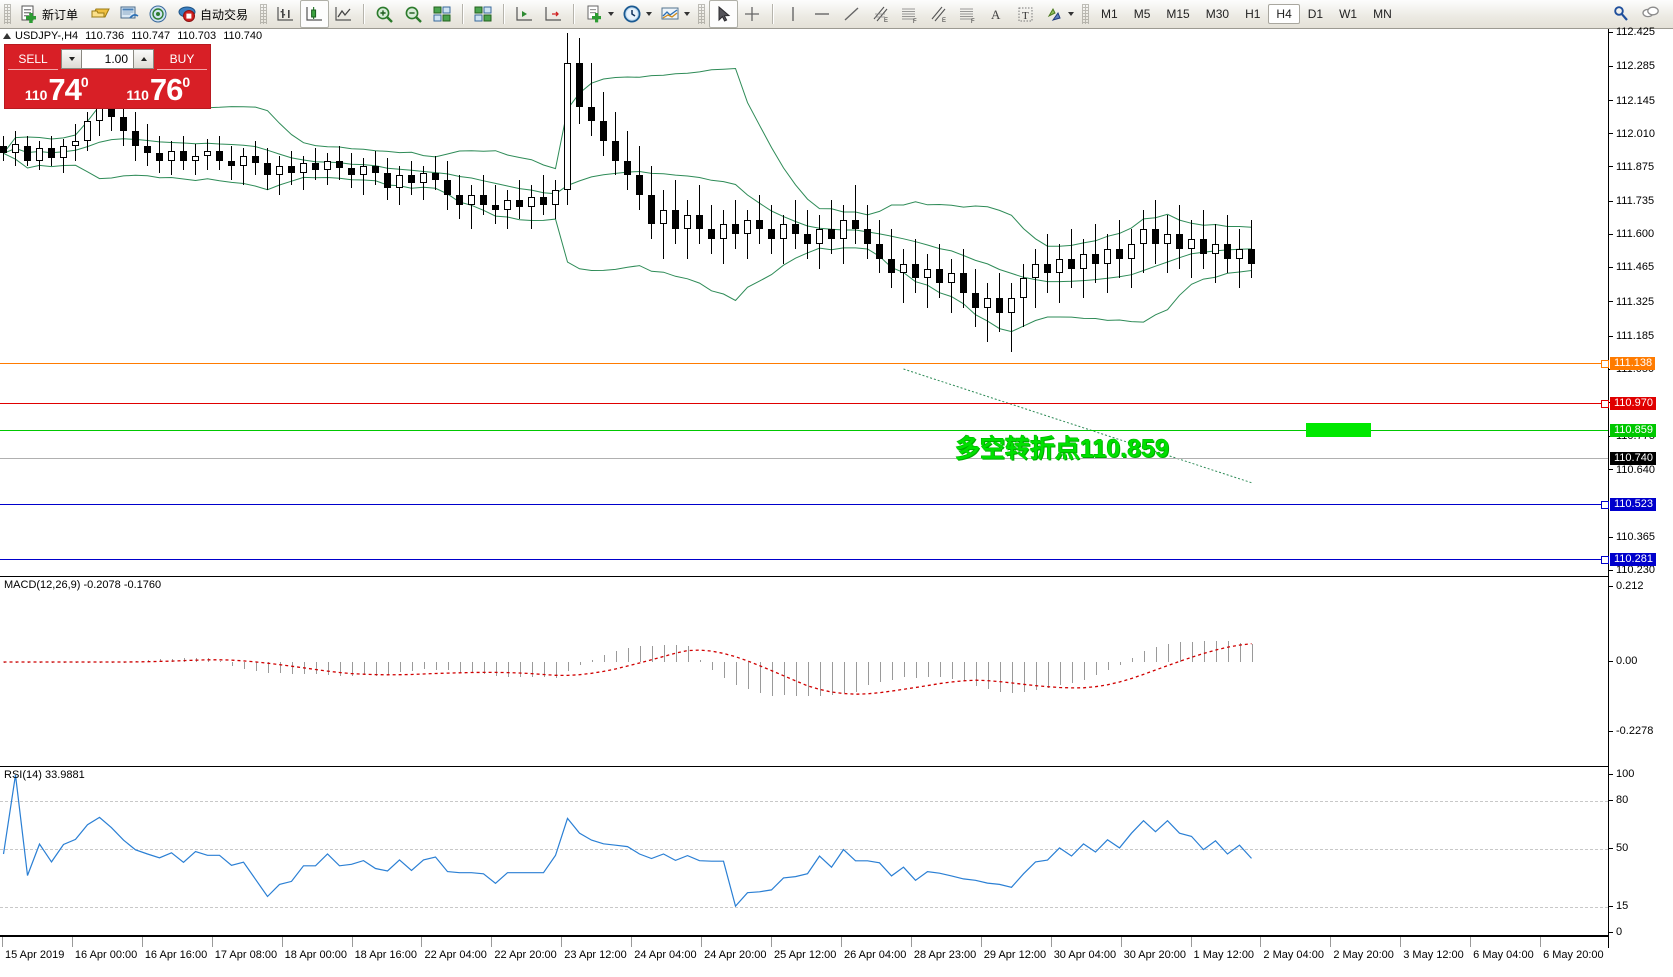 This screenshot has width=1673, height=977. What do you see at coordinates (315, 14) in the screenshot?
I see `candlestick-chart-button` at bounding box center [315, 14].